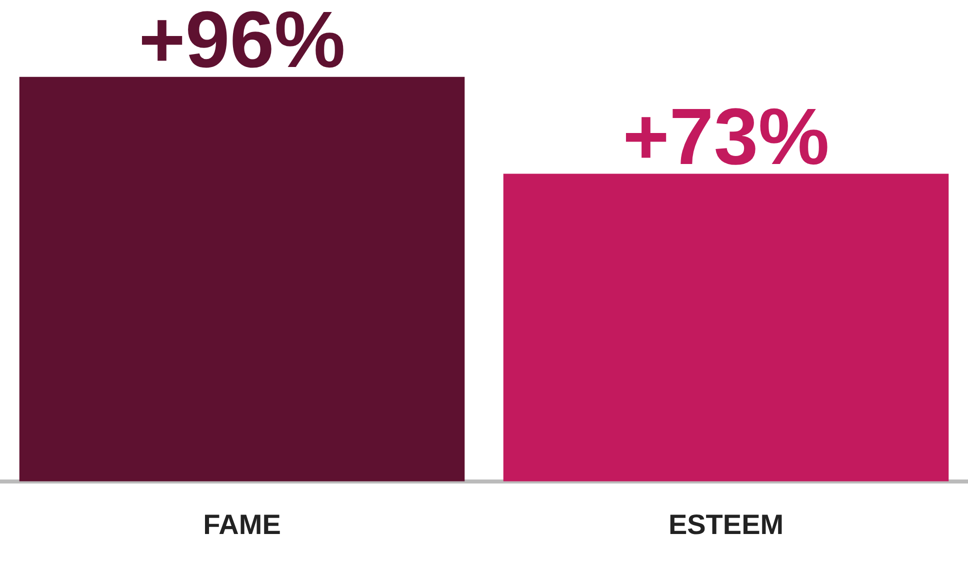  What do you see at coordinates (726, 524) in the screenshot?
I see `x-tick-label: ESTEEM` at bounding box center [726, 524].